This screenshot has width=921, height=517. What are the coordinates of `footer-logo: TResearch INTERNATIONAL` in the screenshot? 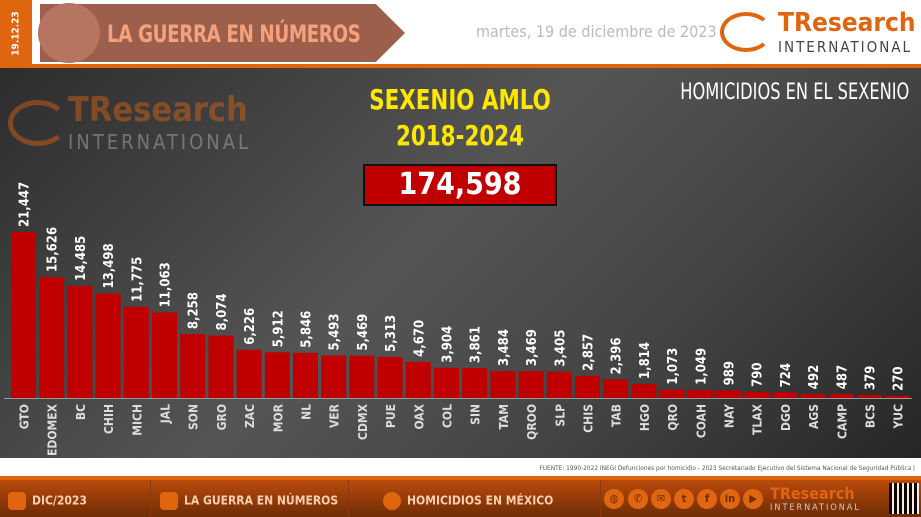 It's located at (815, 498).